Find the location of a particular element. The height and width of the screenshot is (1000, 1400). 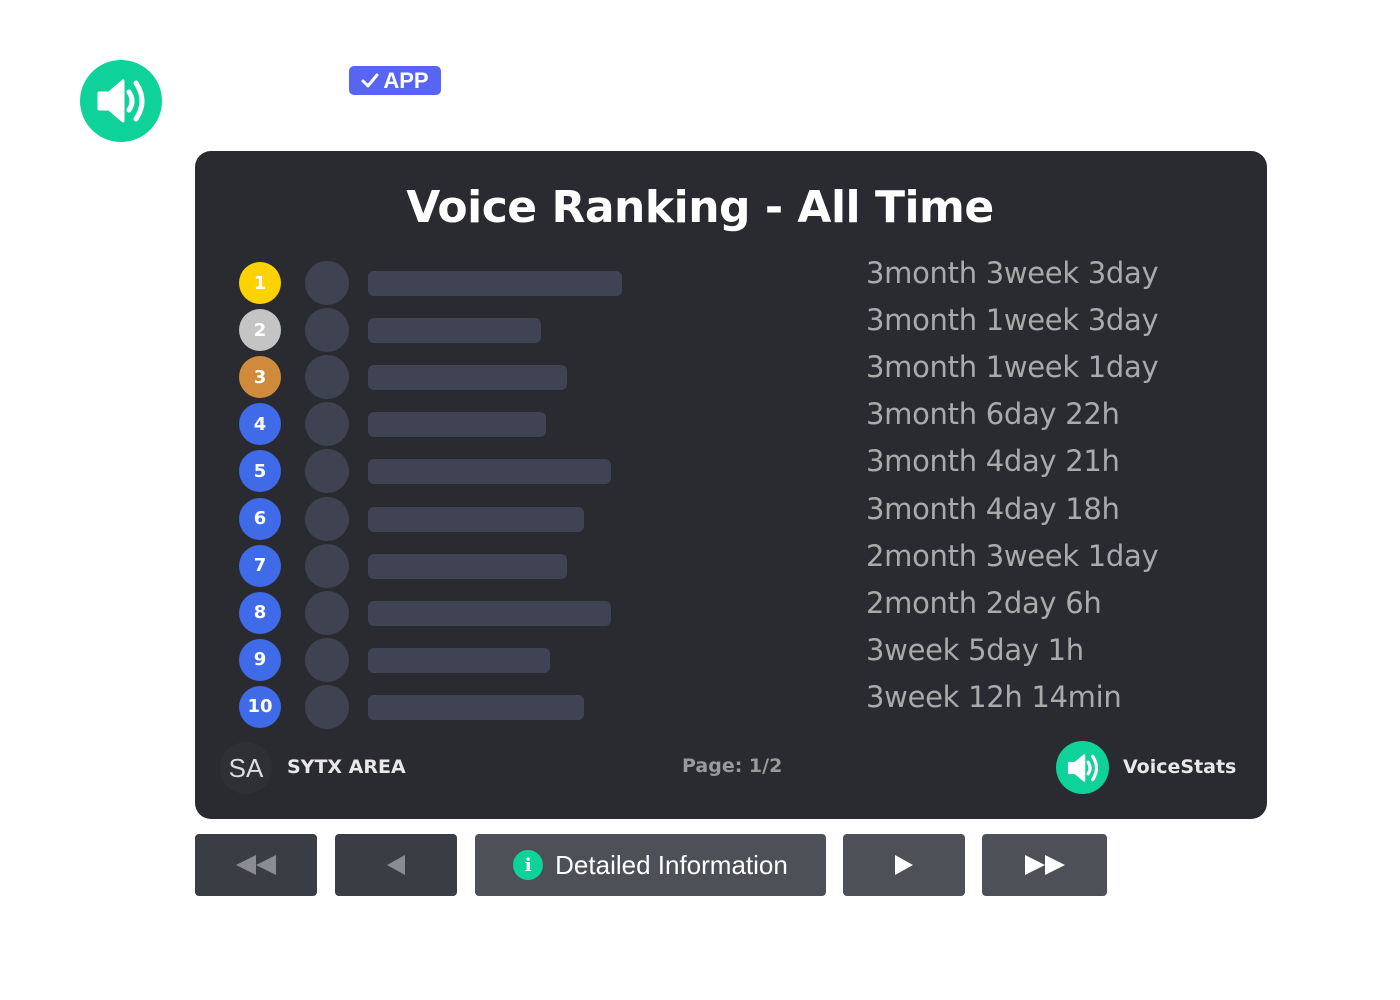

ranking-row: 9 3week 5day 1h is located at coordinates (719, 657).